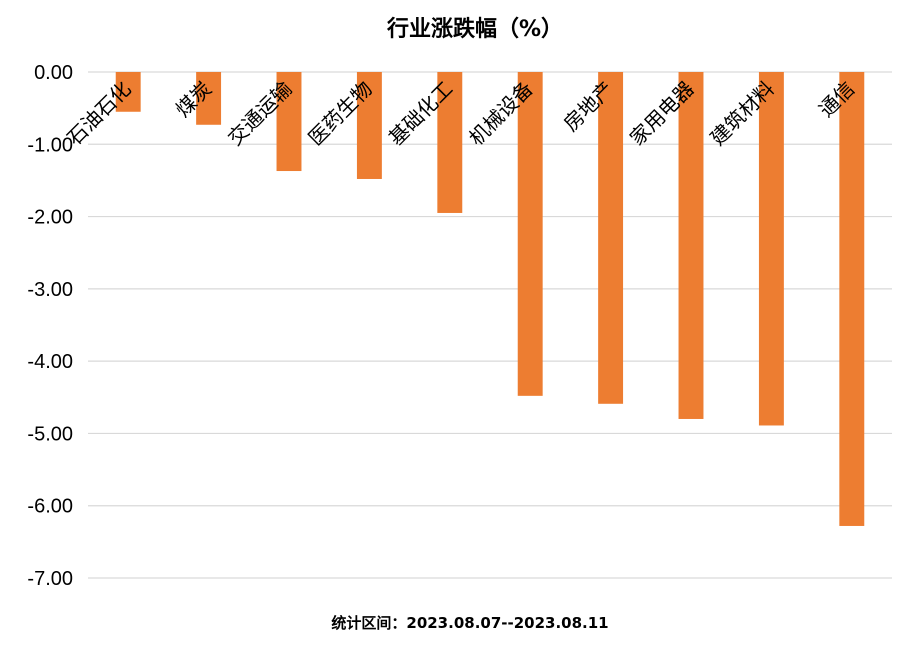  What do you see at coordinates (50, 507) in the screenshot?
I see `y-tick-label: -6.00` at bounding box center [50, 507].